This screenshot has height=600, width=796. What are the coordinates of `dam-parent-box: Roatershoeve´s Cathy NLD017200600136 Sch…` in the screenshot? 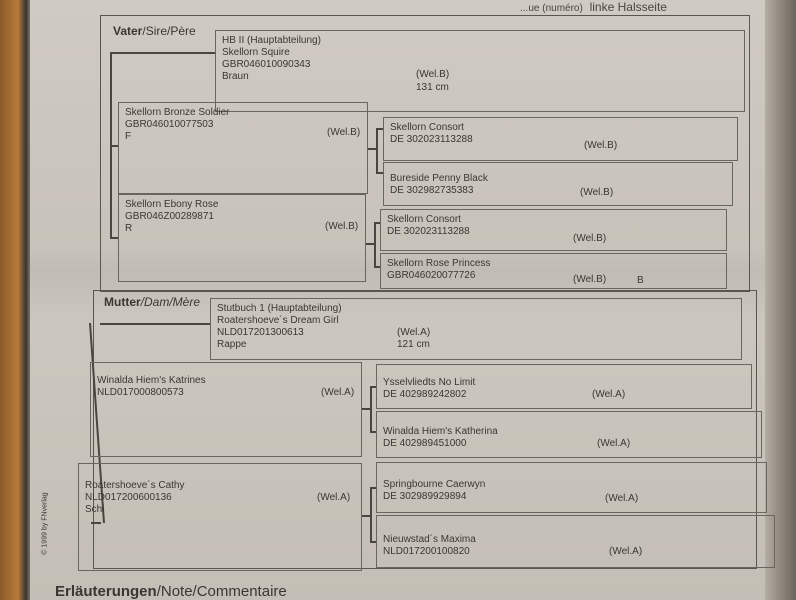 It's located at (220, 517).